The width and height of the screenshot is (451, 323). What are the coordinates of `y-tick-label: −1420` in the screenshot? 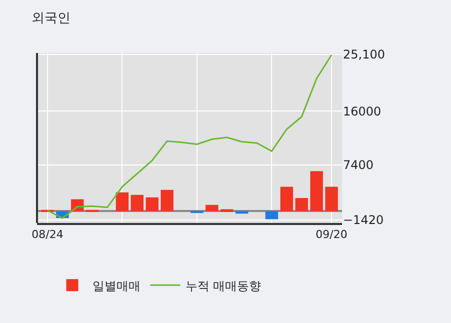 It's located at (363, 220).